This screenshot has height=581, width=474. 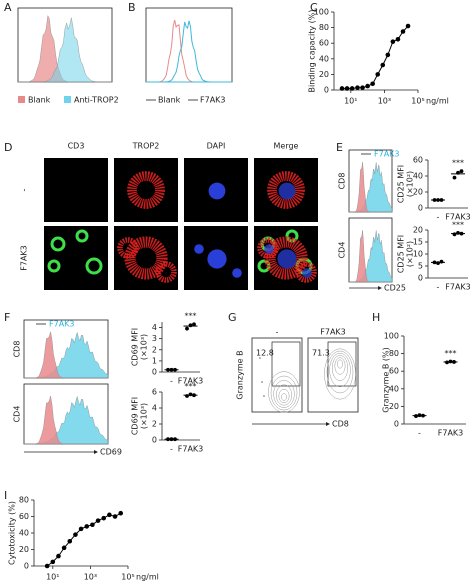 What do you see at coordinates (12, 533) in the screenshot?
I see `y-axis-label: Cytotoxicity (%)` at bounding box center [12, 533].